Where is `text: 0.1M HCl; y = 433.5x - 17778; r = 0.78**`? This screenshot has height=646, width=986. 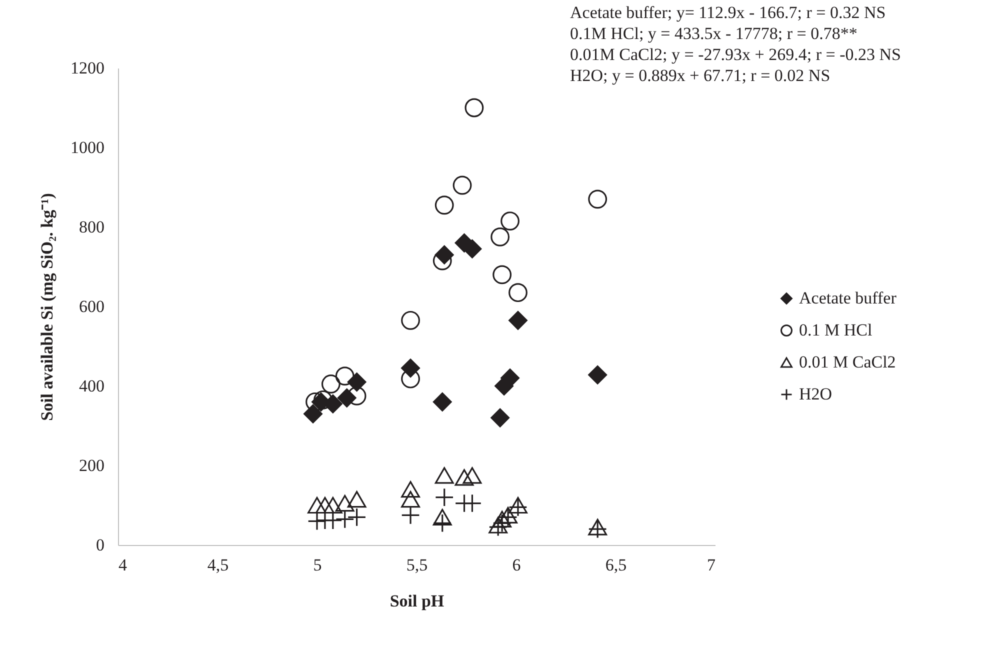
text: 0.1M HCl; y = 433.5x - 17778; r = 0.78** is located at coordinates (714, 33).